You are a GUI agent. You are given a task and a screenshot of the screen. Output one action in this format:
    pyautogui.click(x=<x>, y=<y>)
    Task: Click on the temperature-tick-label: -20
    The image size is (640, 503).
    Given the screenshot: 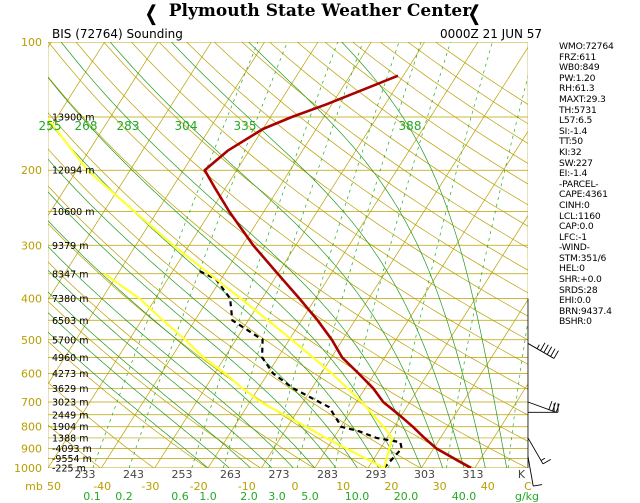 What is the action you would take?
    pyautogui.click(x=199, y=486)
    